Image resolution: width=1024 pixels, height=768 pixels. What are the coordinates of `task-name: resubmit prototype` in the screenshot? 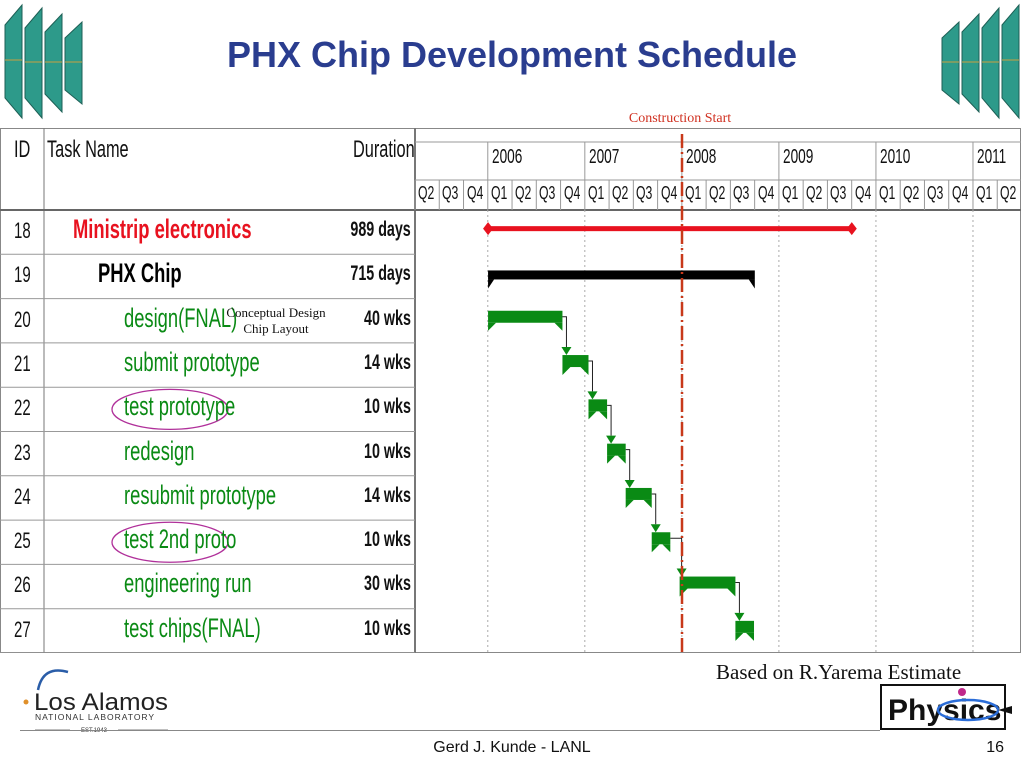 It's located at (200, 494).